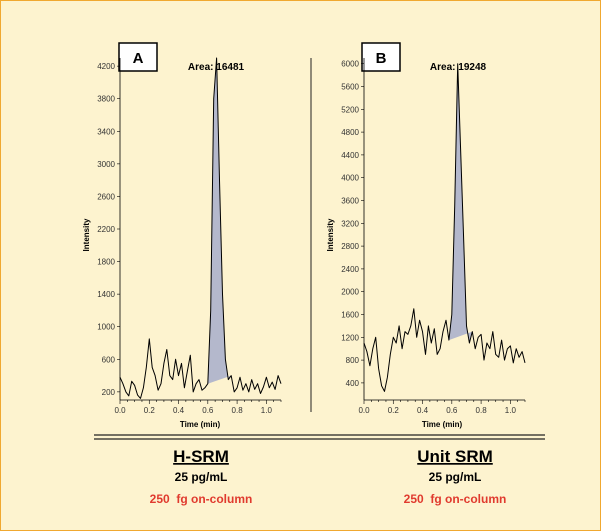 Image resolution: width=601 pixels, height=531 pixels. Describe the element at coordinates (350, 155) in the screenshot. I see `panel-b-y-tick-label: 4400` at that location.